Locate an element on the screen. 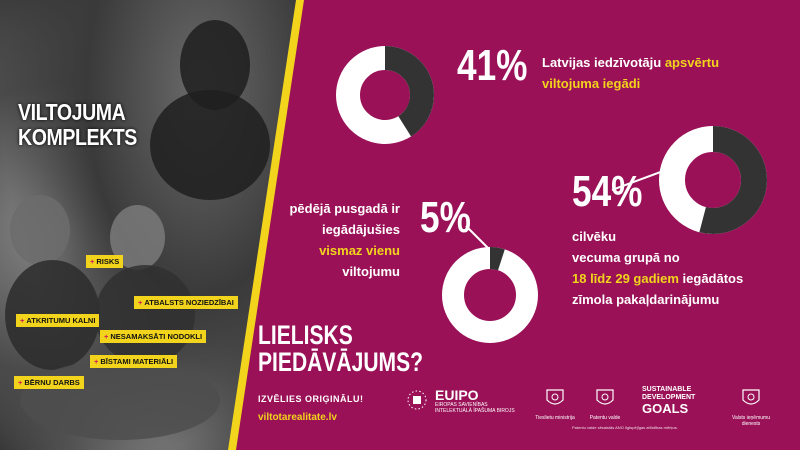 This screenshot has width=800, height=450. patent-office-logo: Patentu valde is located at coordinates (605, 403).